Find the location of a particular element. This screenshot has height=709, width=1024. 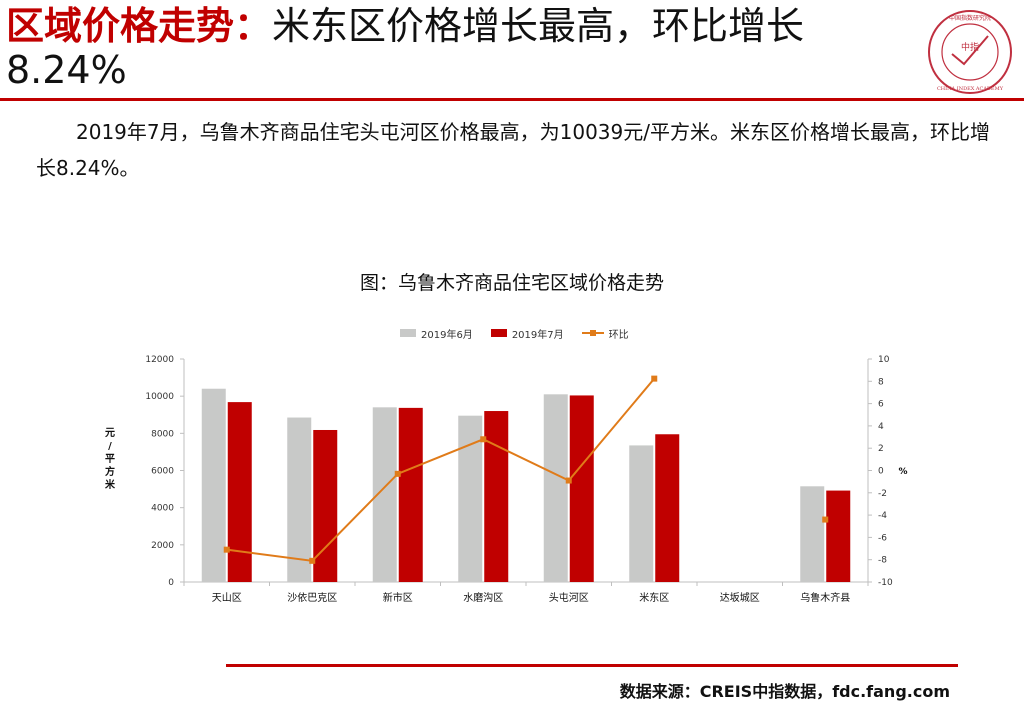

y-tick-label-right: -10 is located at coordinates (885, 583).